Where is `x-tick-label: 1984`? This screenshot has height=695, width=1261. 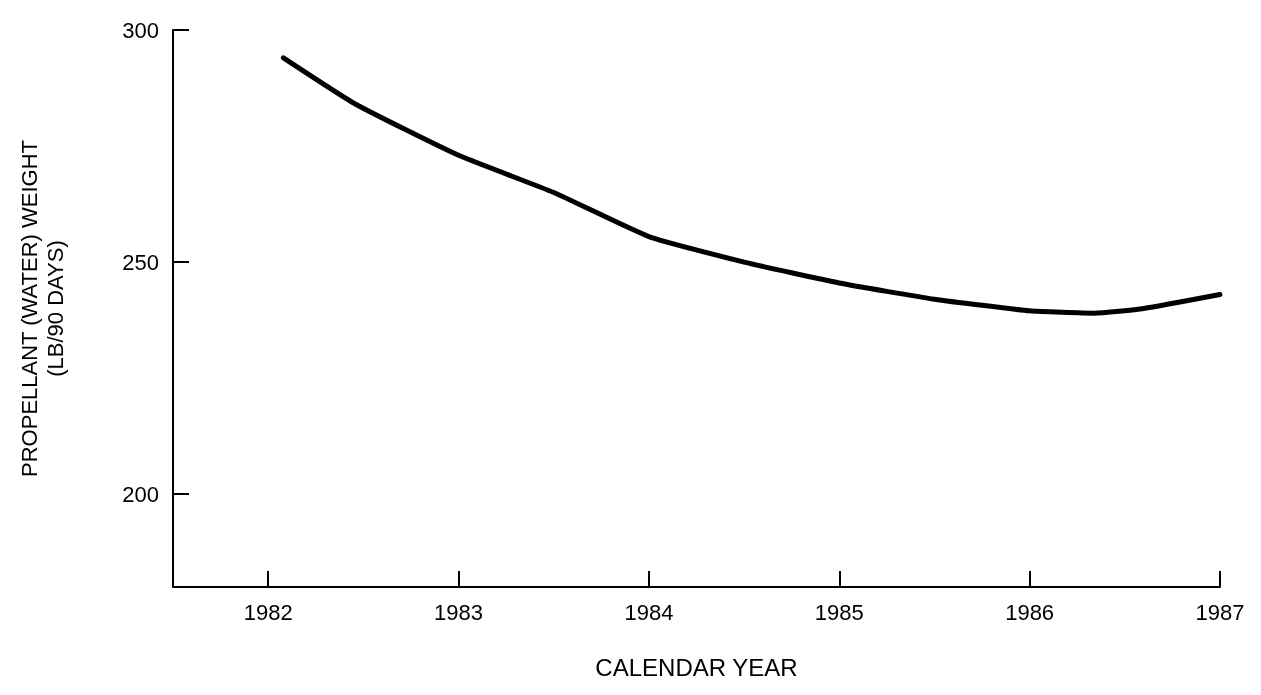
x-tick-label: 1984 is located at coordinates (649, 612).